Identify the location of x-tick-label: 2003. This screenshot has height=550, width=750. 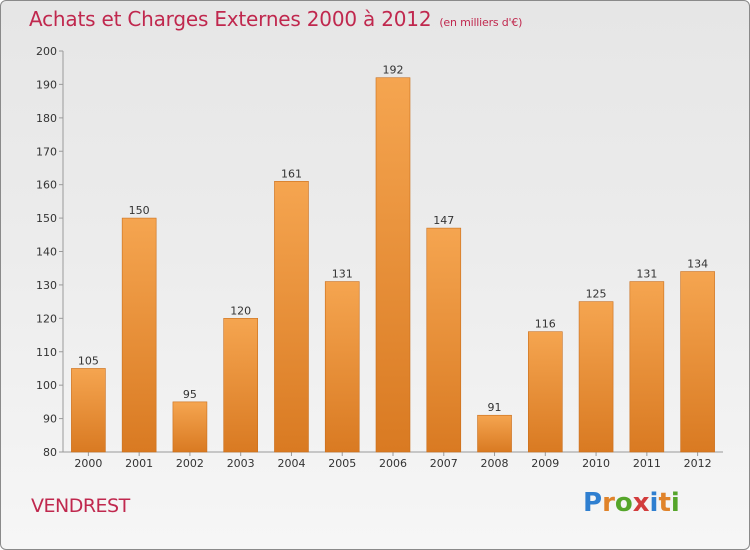
(241, 463).